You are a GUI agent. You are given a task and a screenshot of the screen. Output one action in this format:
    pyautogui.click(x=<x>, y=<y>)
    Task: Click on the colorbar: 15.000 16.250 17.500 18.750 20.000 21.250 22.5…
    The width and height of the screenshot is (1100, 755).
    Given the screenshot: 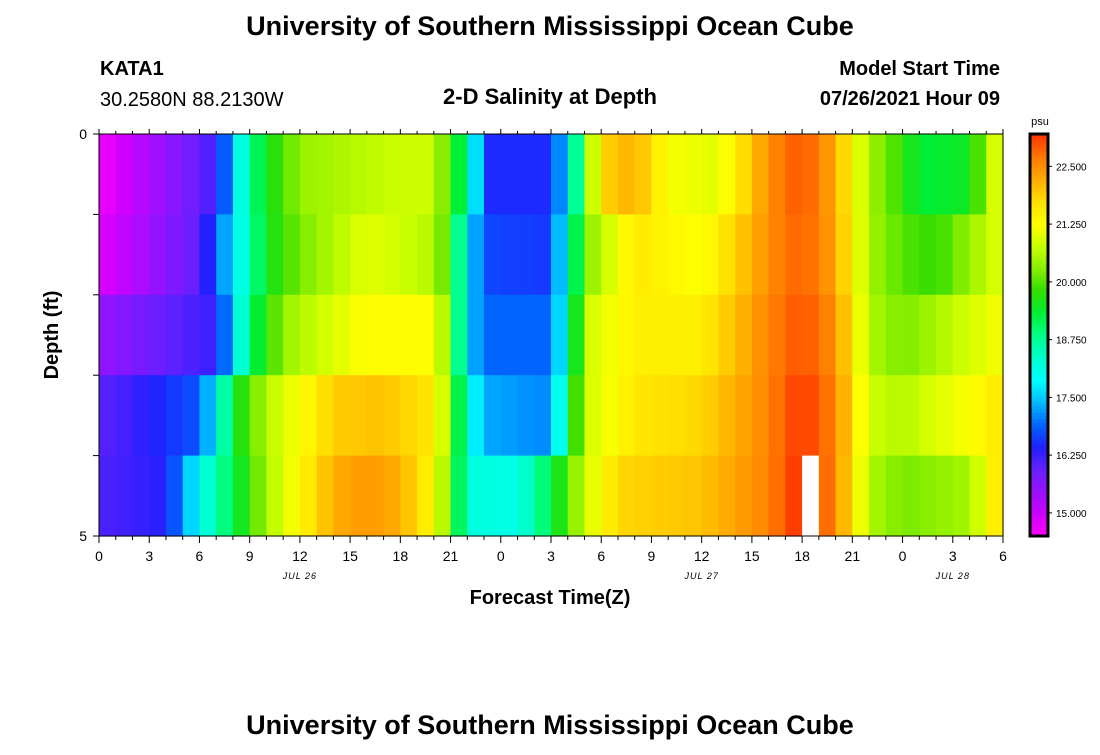 What is the action you would take?
    pyautogui.click(x=1057, y=335)
    